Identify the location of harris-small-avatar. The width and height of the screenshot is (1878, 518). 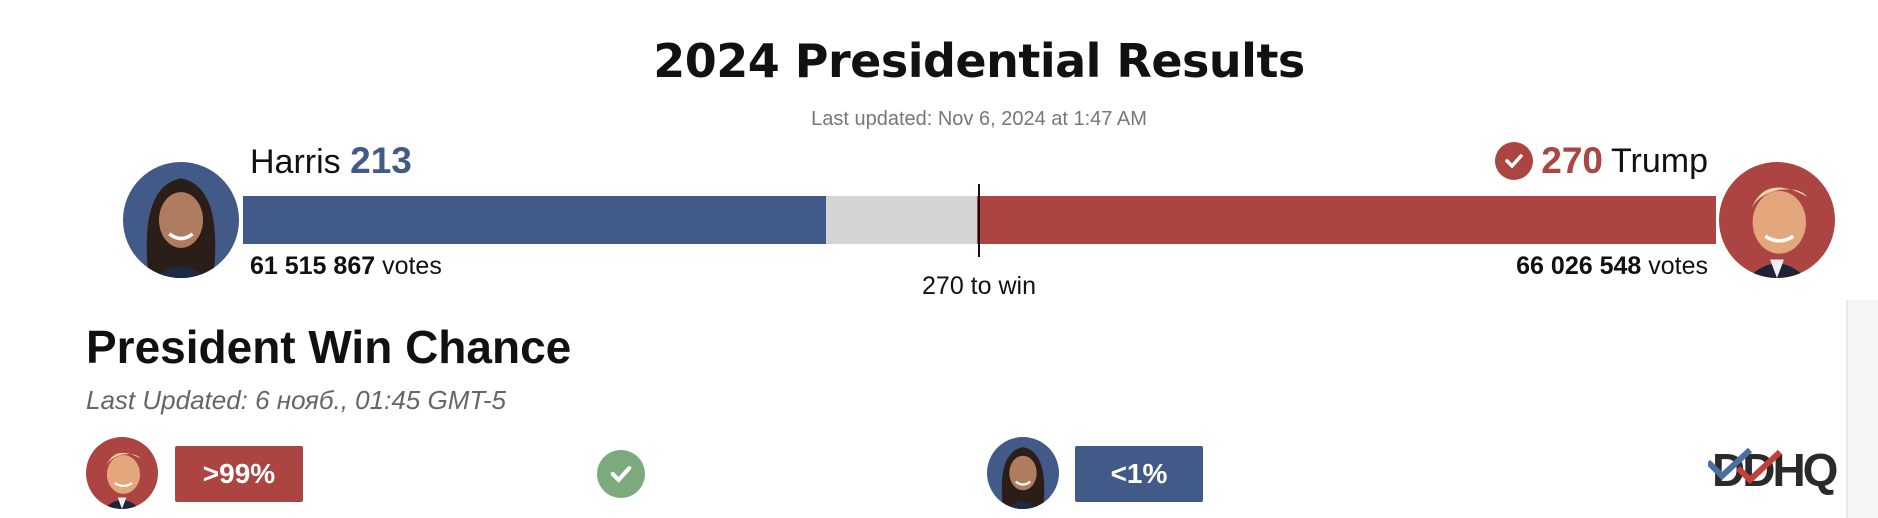
(1023, 473).